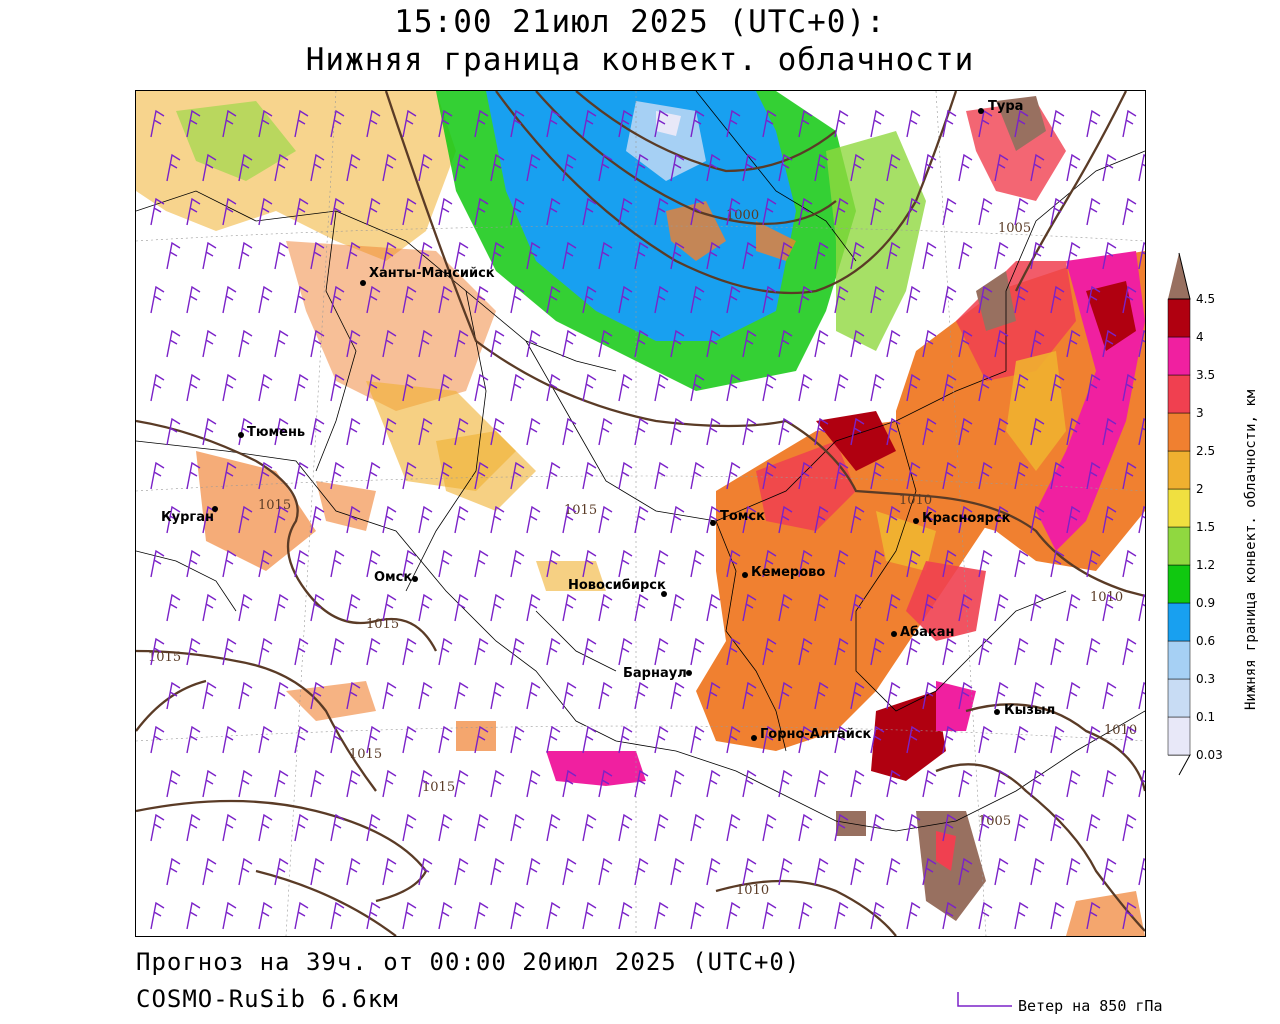 Image resolution: width=1280 pixels, height=1024 pixels. Describe the element at coordinates (1215, 515) in the screenshot. I see `colorbar: 0.03 0.1 0.3 0.6 0.9 1.2 1.5 2 2.5 3 3.5 4 4.5` at that location.